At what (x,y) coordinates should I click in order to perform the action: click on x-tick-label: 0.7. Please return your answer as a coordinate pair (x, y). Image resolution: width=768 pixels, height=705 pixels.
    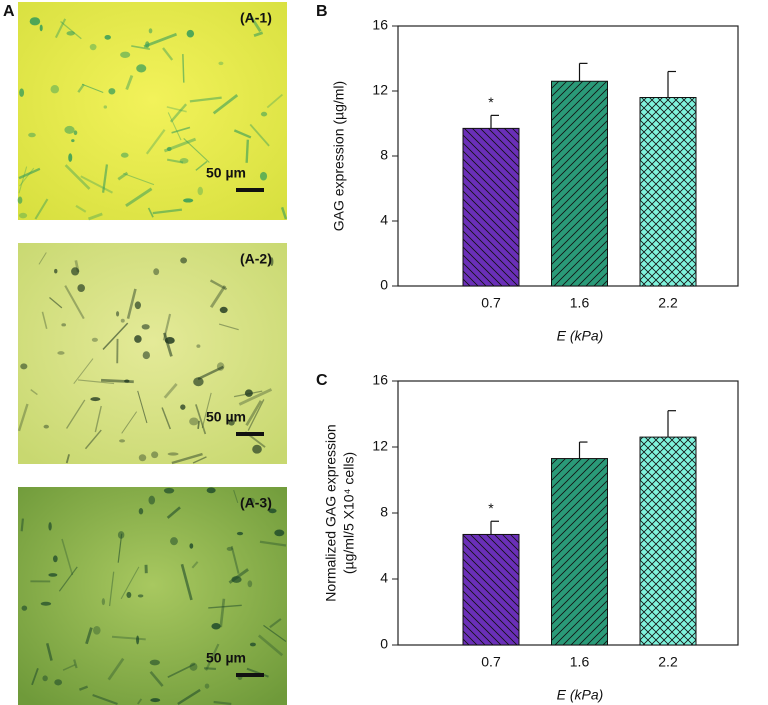
    Looking at the image, I should click on (491, 662).